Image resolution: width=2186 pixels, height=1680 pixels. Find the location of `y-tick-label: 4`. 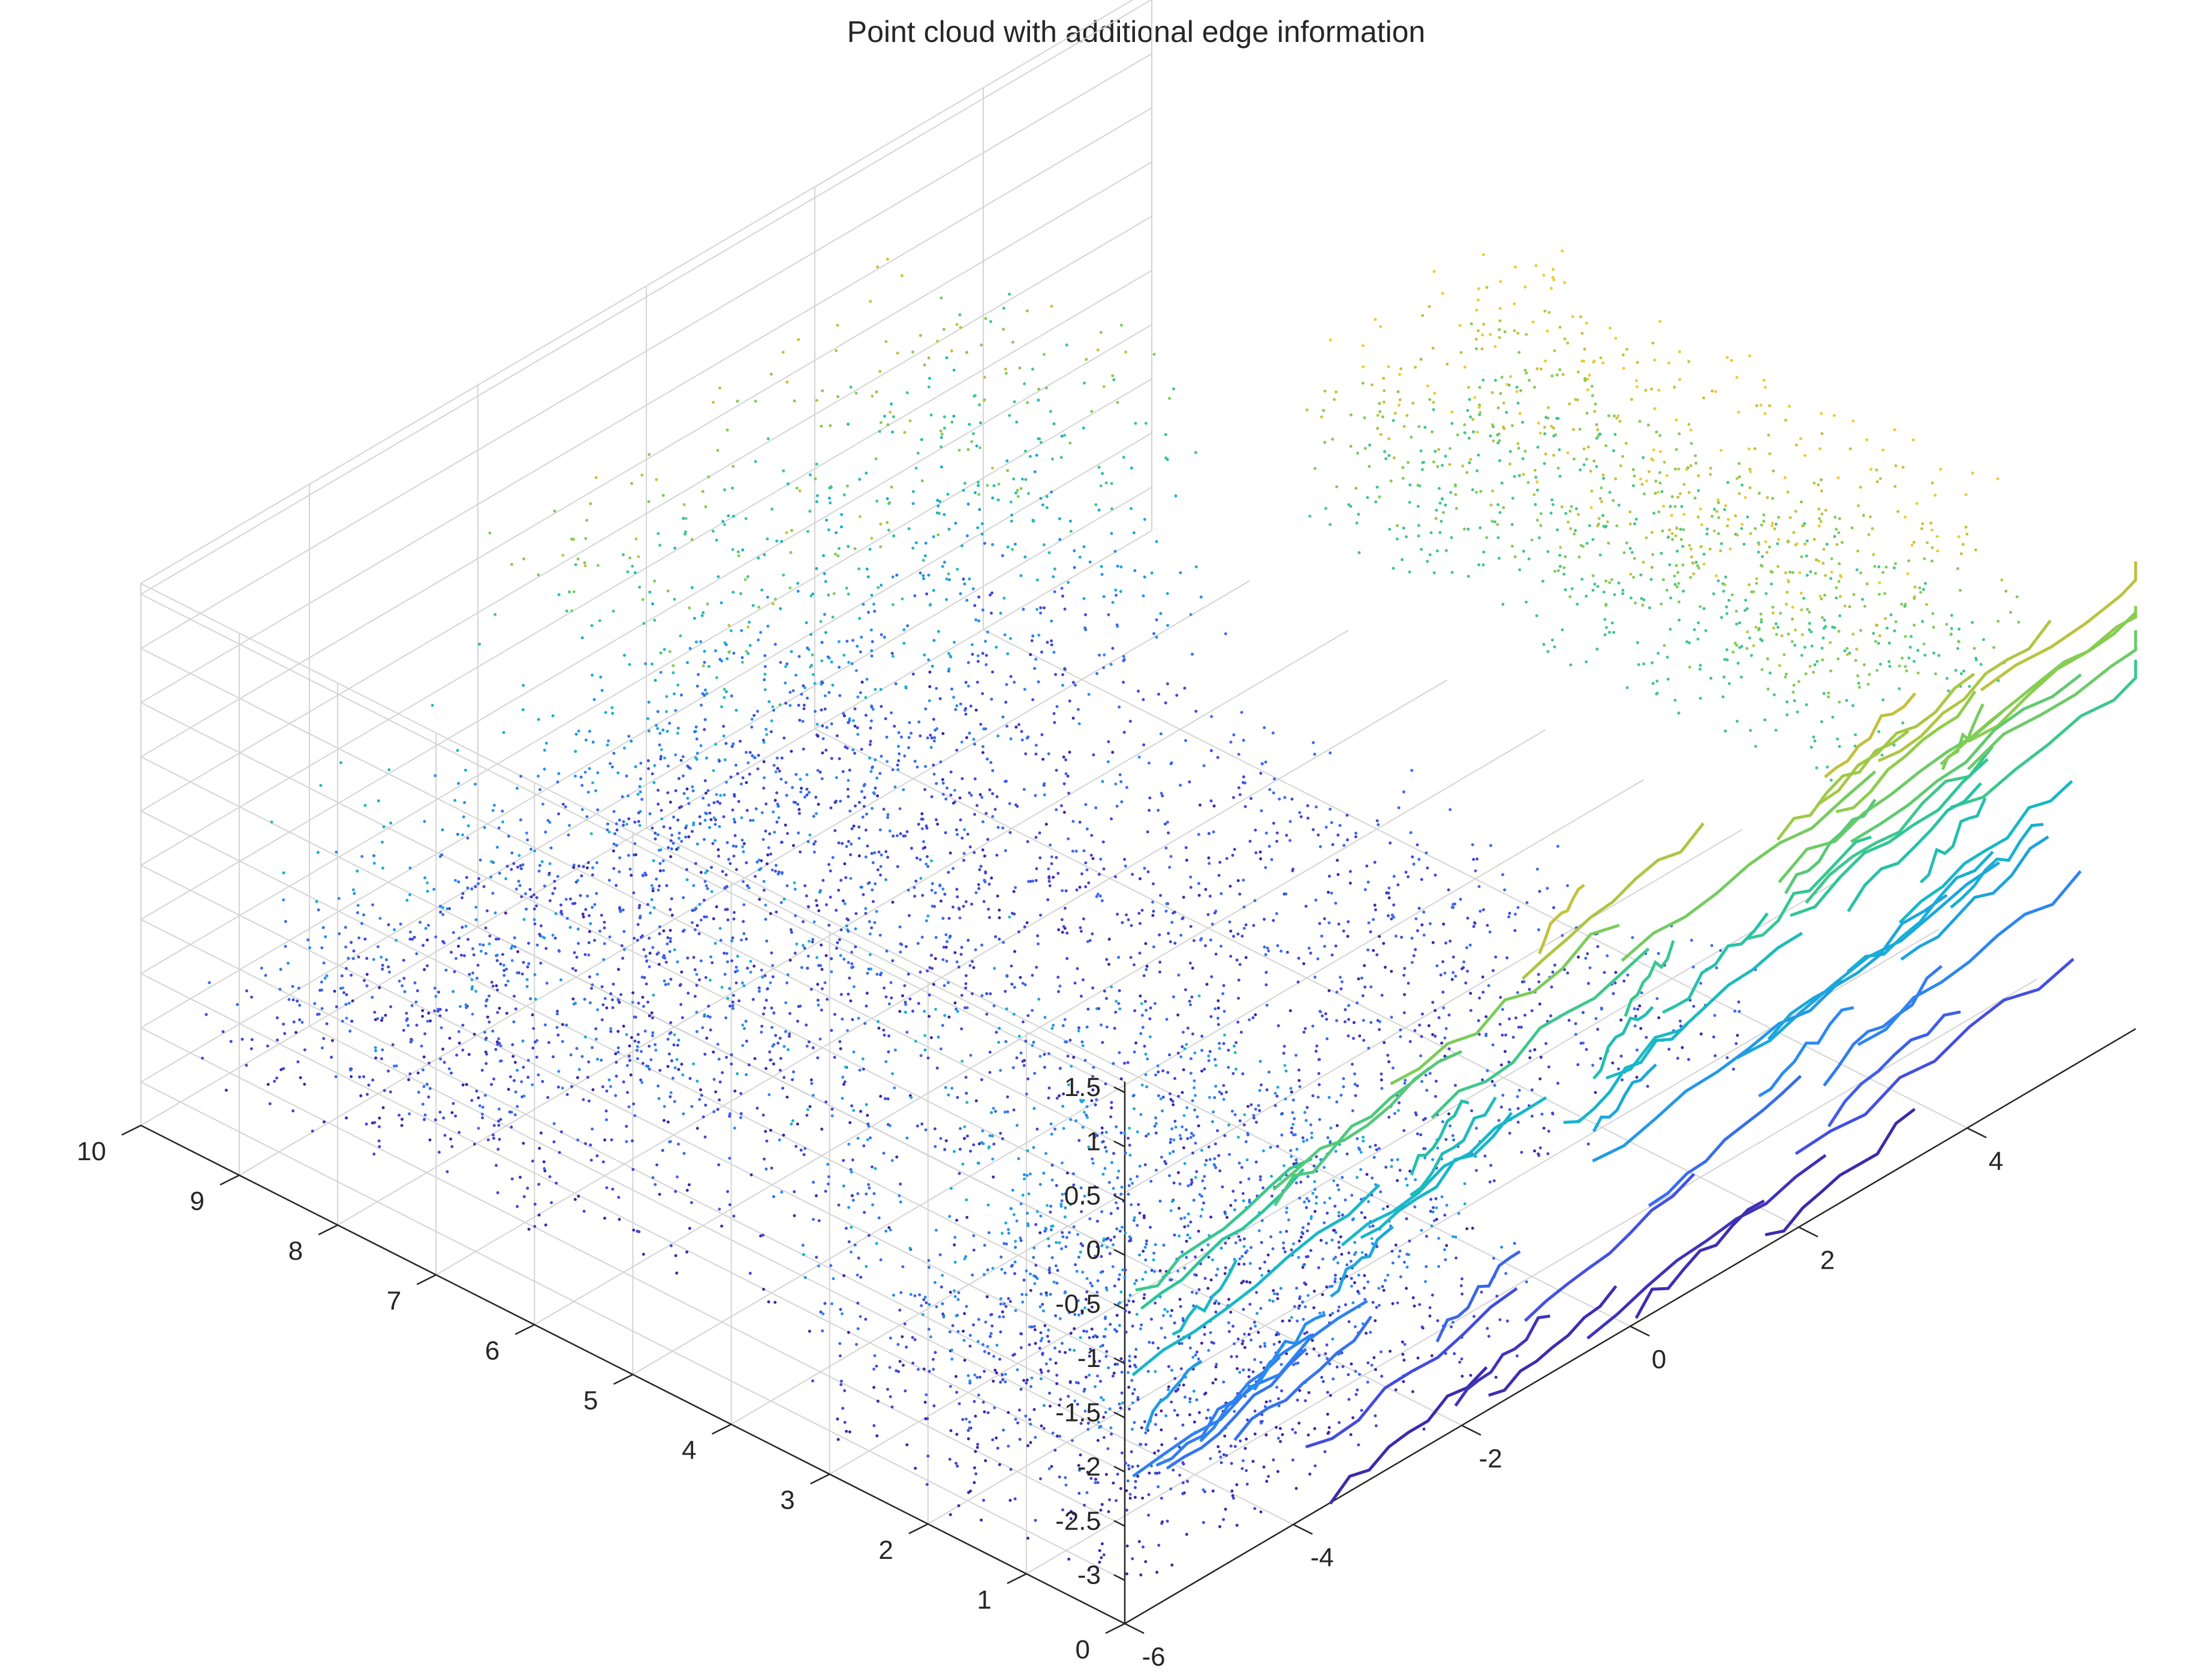

y-tick-label: 4 is located at coordinates (689, 1450).